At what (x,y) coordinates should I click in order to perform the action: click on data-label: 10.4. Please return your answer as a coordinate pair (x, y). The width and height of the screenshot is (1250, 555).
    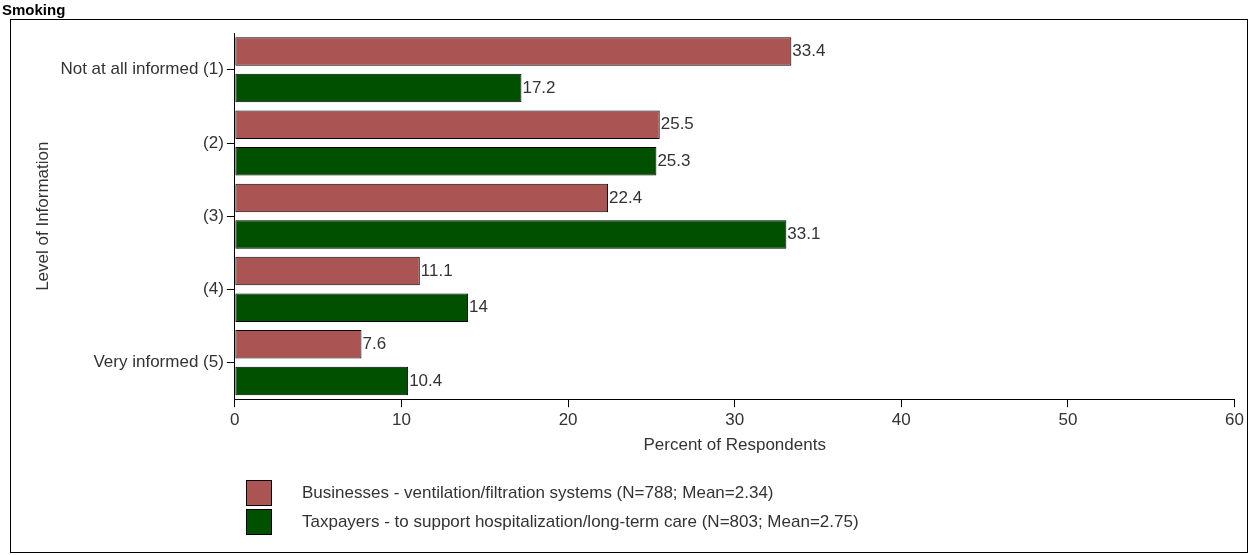
    Looking at the image, I should click on (426, 380).